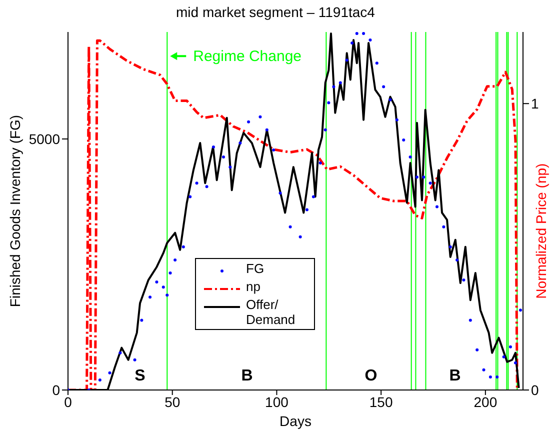 The image size is (551, 430). Describe the element at coordinates (172, 402) in the screenshot. I see `x-tick-label: 50` at that location.